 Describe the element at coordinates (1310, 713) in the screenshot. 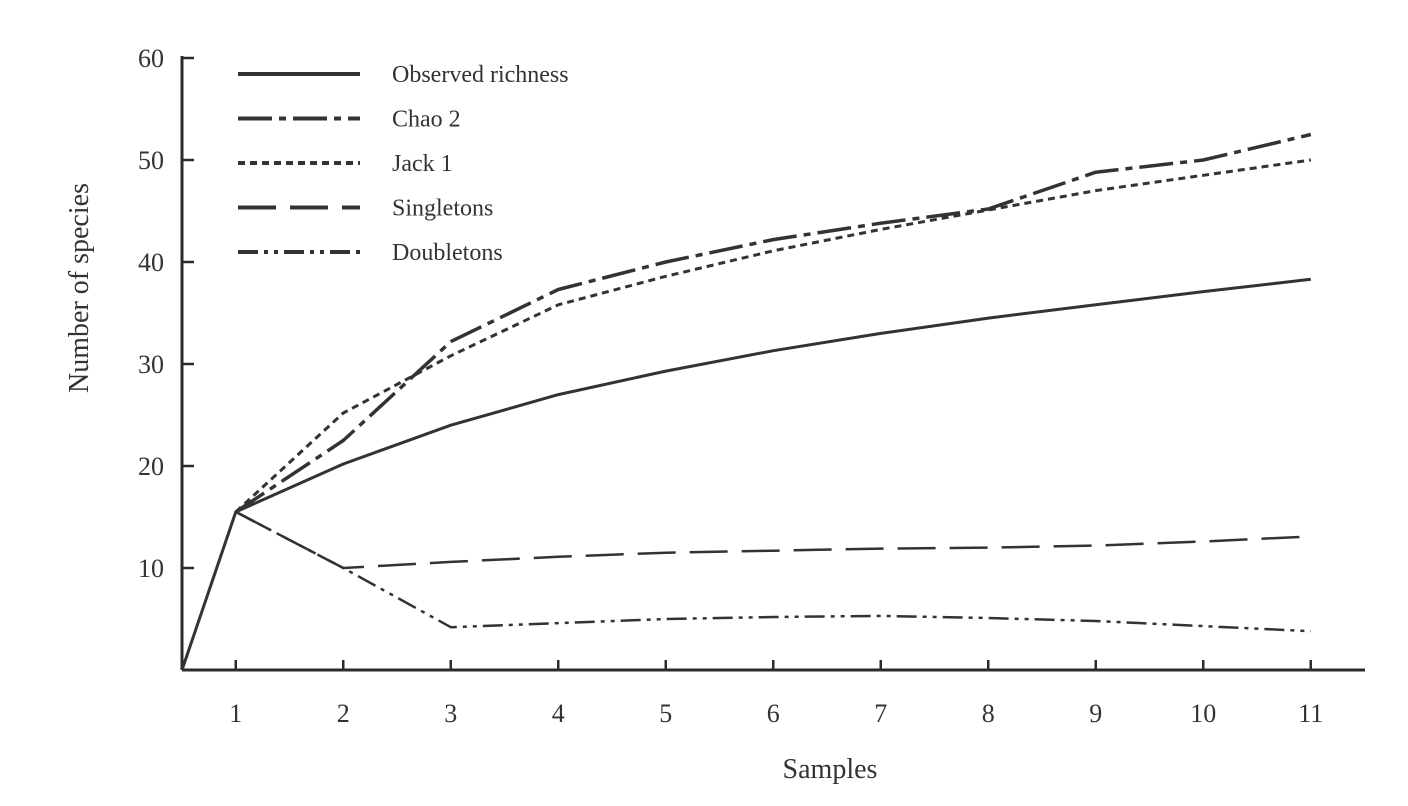

I see `x-tick-label: 11` at that location.